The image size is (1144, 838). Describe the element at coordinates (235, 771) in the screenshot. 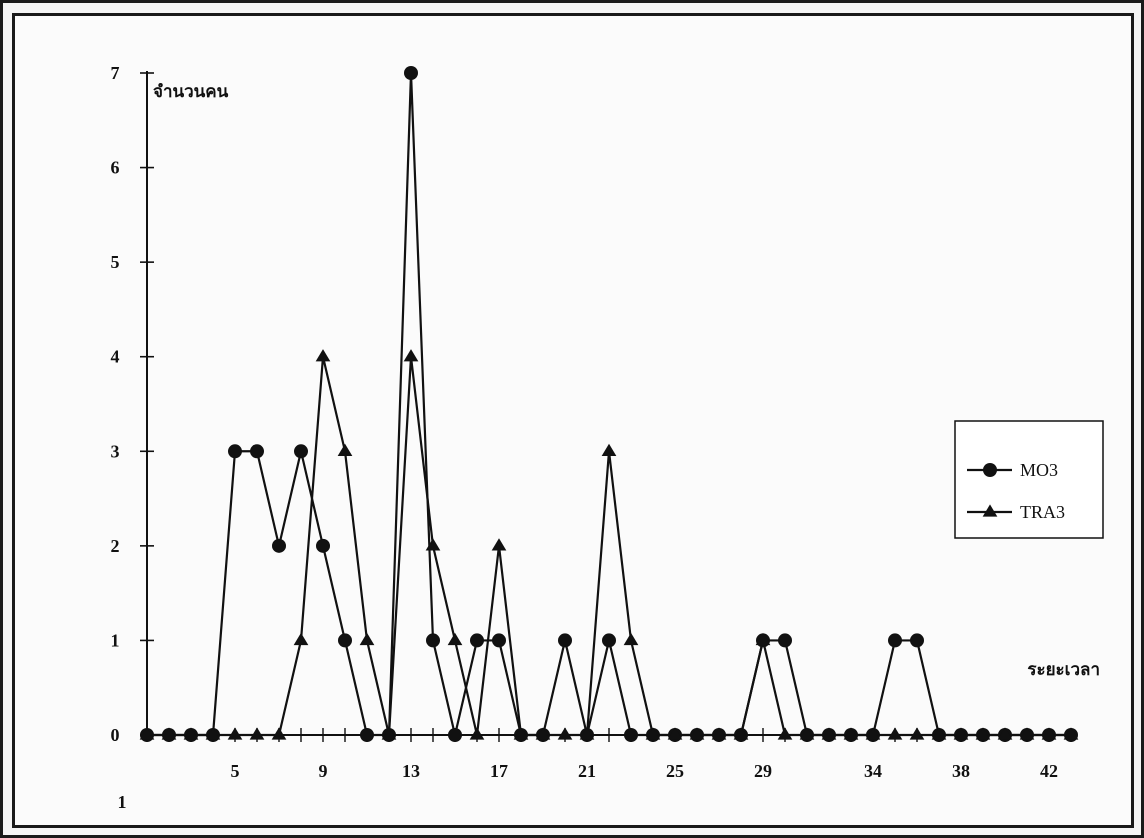

I see `x-tick-label: 5` at that location.